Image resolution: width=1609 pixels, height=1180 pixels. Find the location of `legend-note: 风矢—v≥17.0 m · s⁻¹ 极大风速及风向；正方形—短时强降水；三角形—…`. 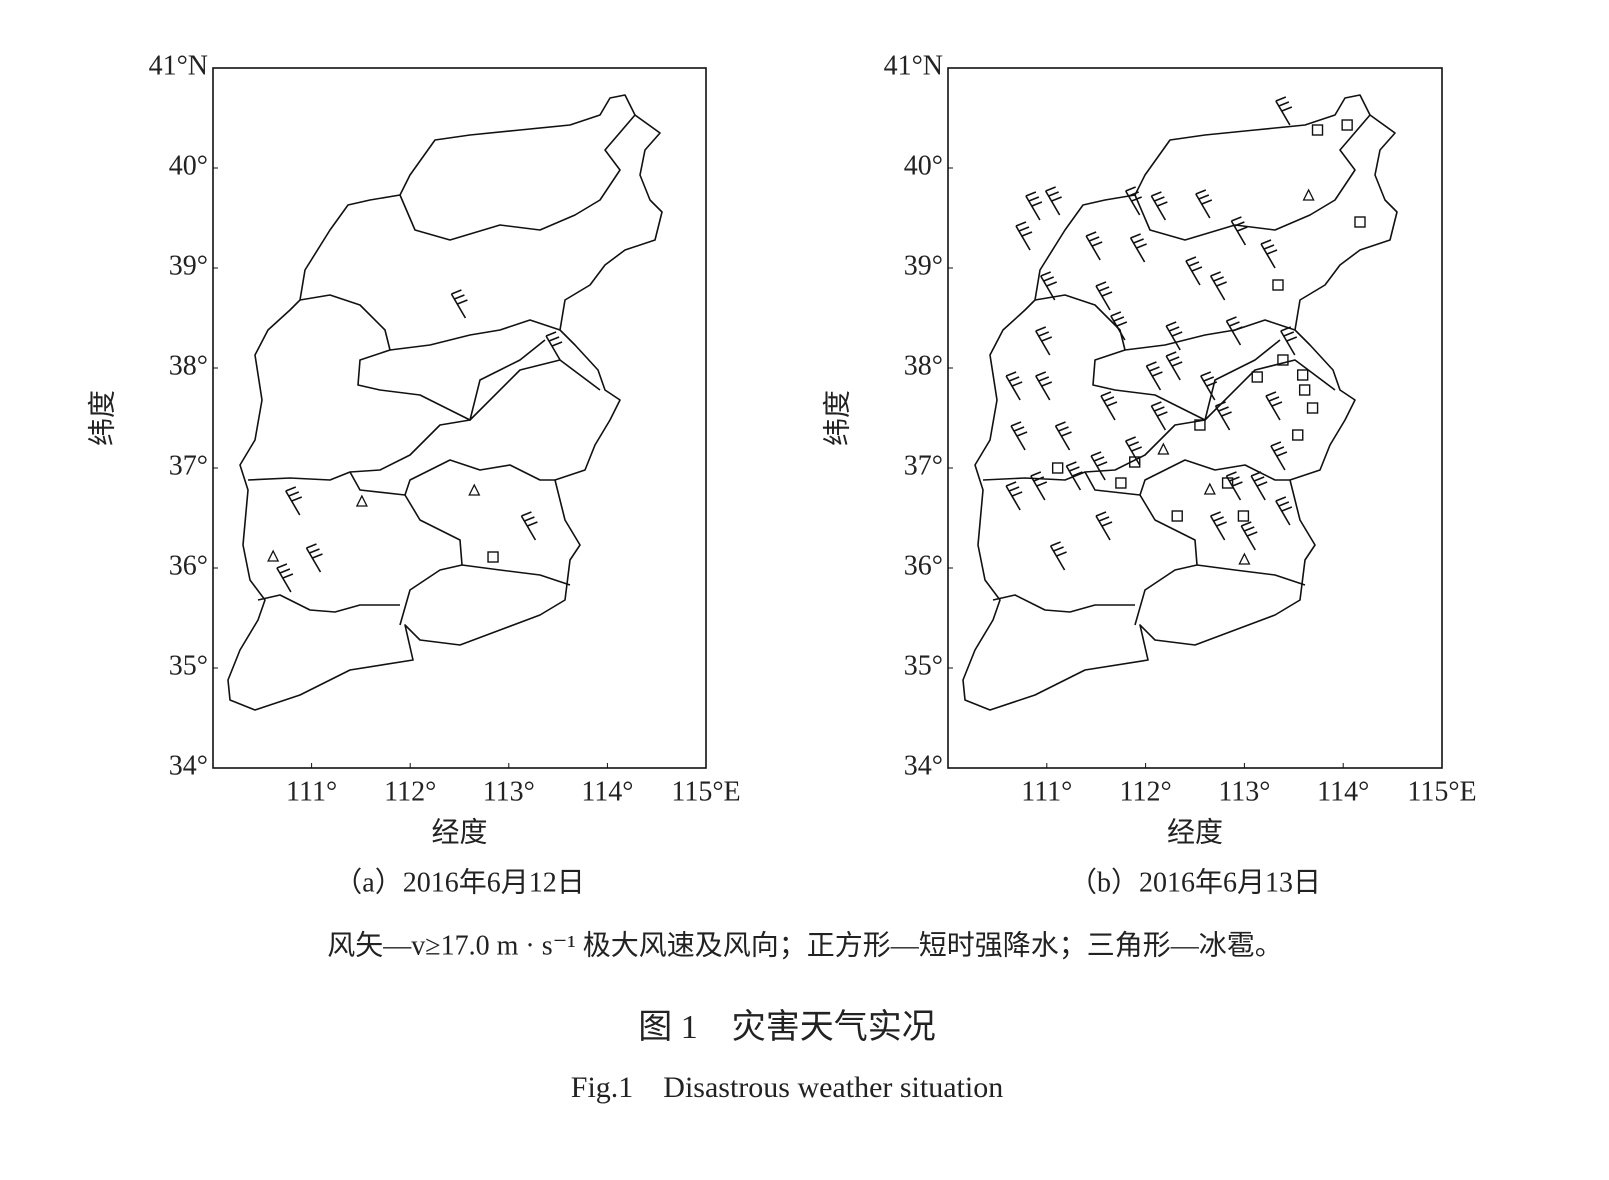

legend-note: 风矢—v≥17.0 m · s⁻¹ 极大风速及风向；正方形—短时强降水；三角形—… is located at coordinates (805, 945).